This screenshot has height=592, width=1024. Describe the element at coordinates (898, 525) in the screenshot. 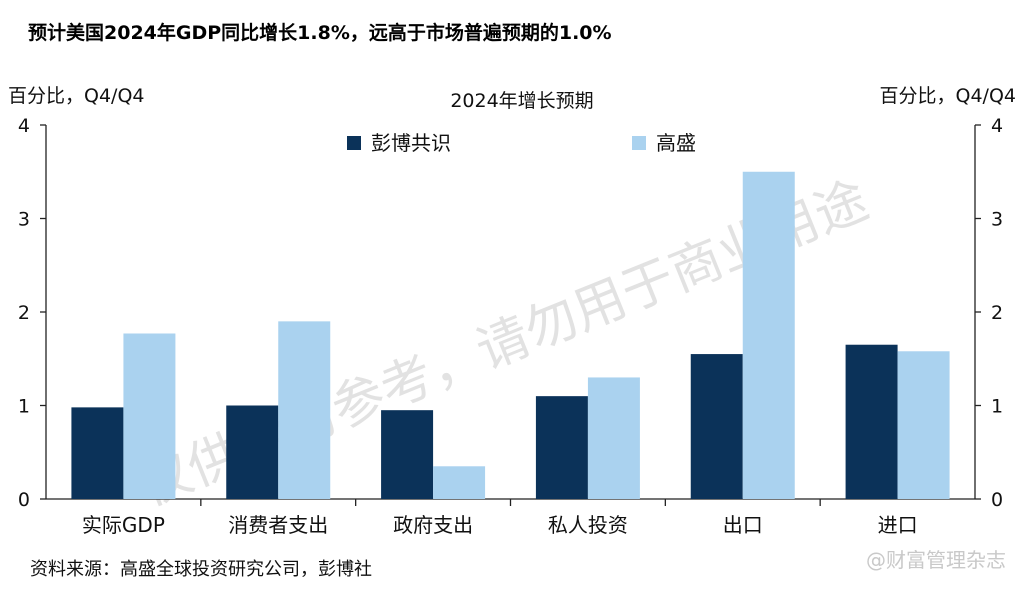

I see `x-tick-label: 进口` at that location.